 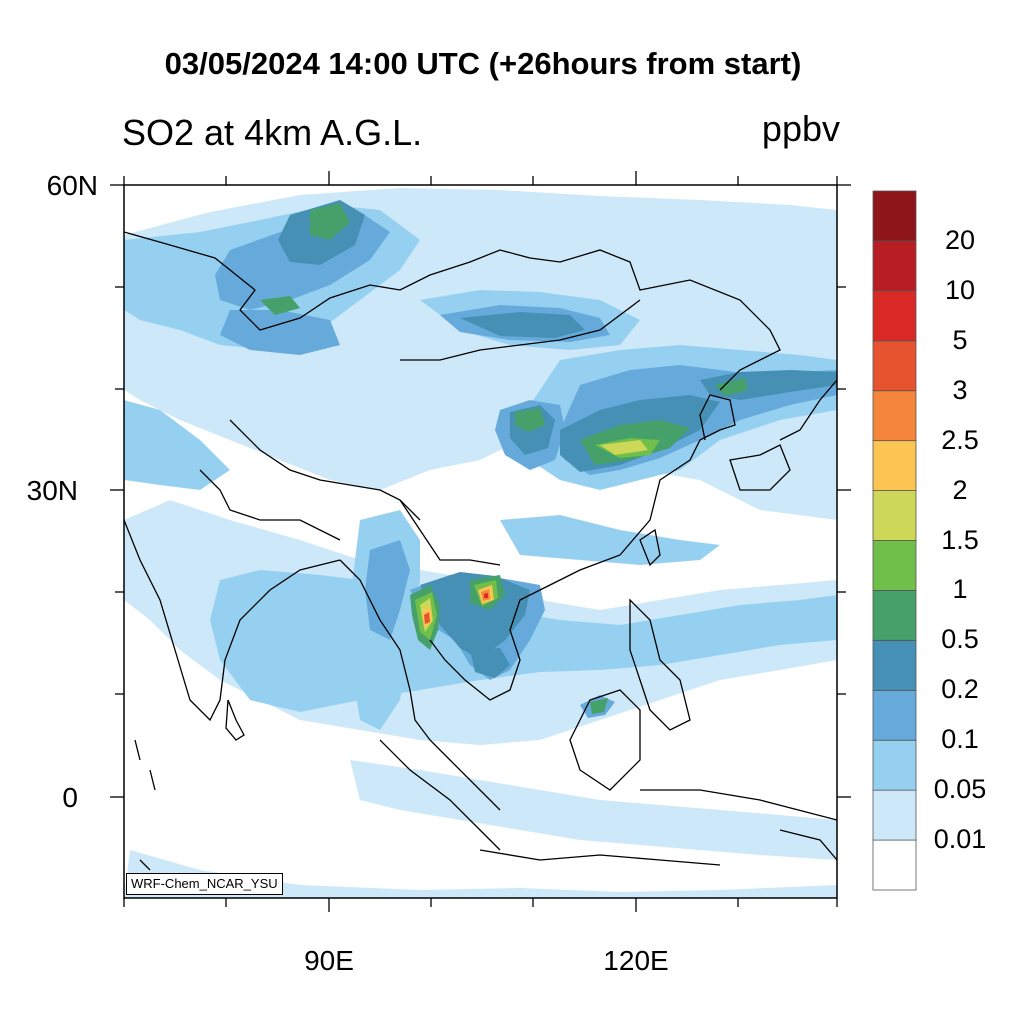 What do you see at coordinates (960, 289) in the screenshot?
I see `colorbar-label: 10` at bounding box center [960, 289].